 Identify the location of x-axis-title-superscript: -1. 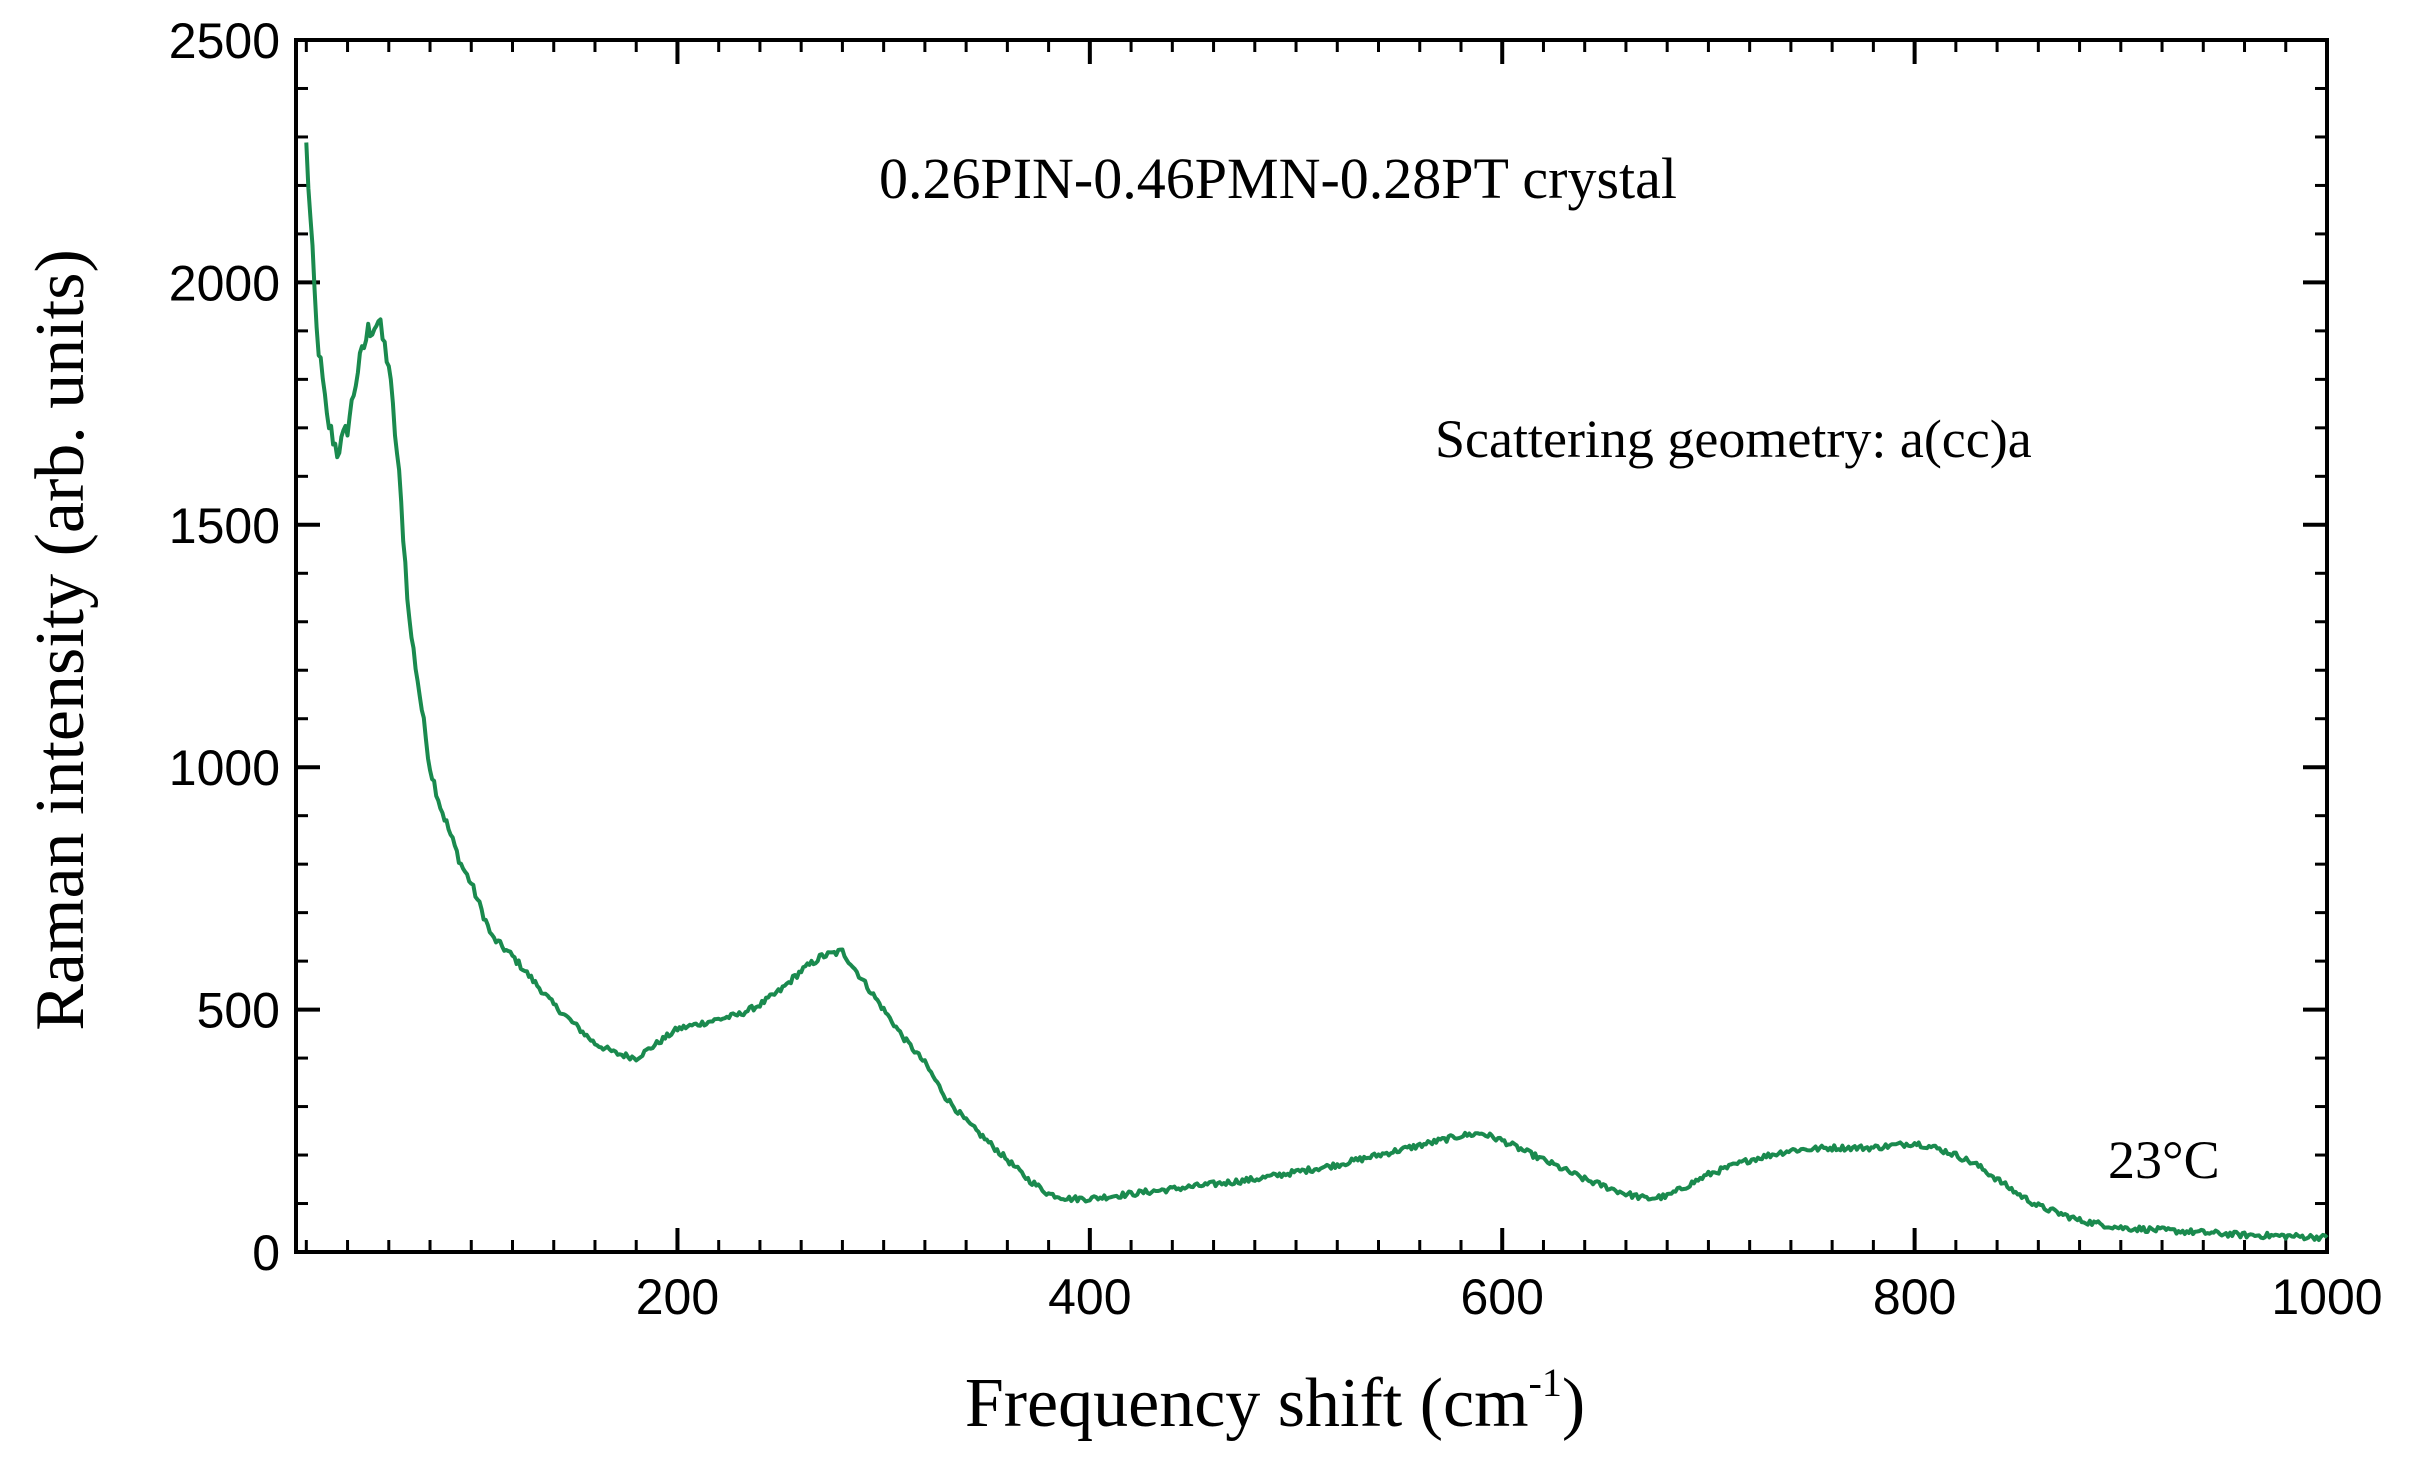
(1545, 1382).